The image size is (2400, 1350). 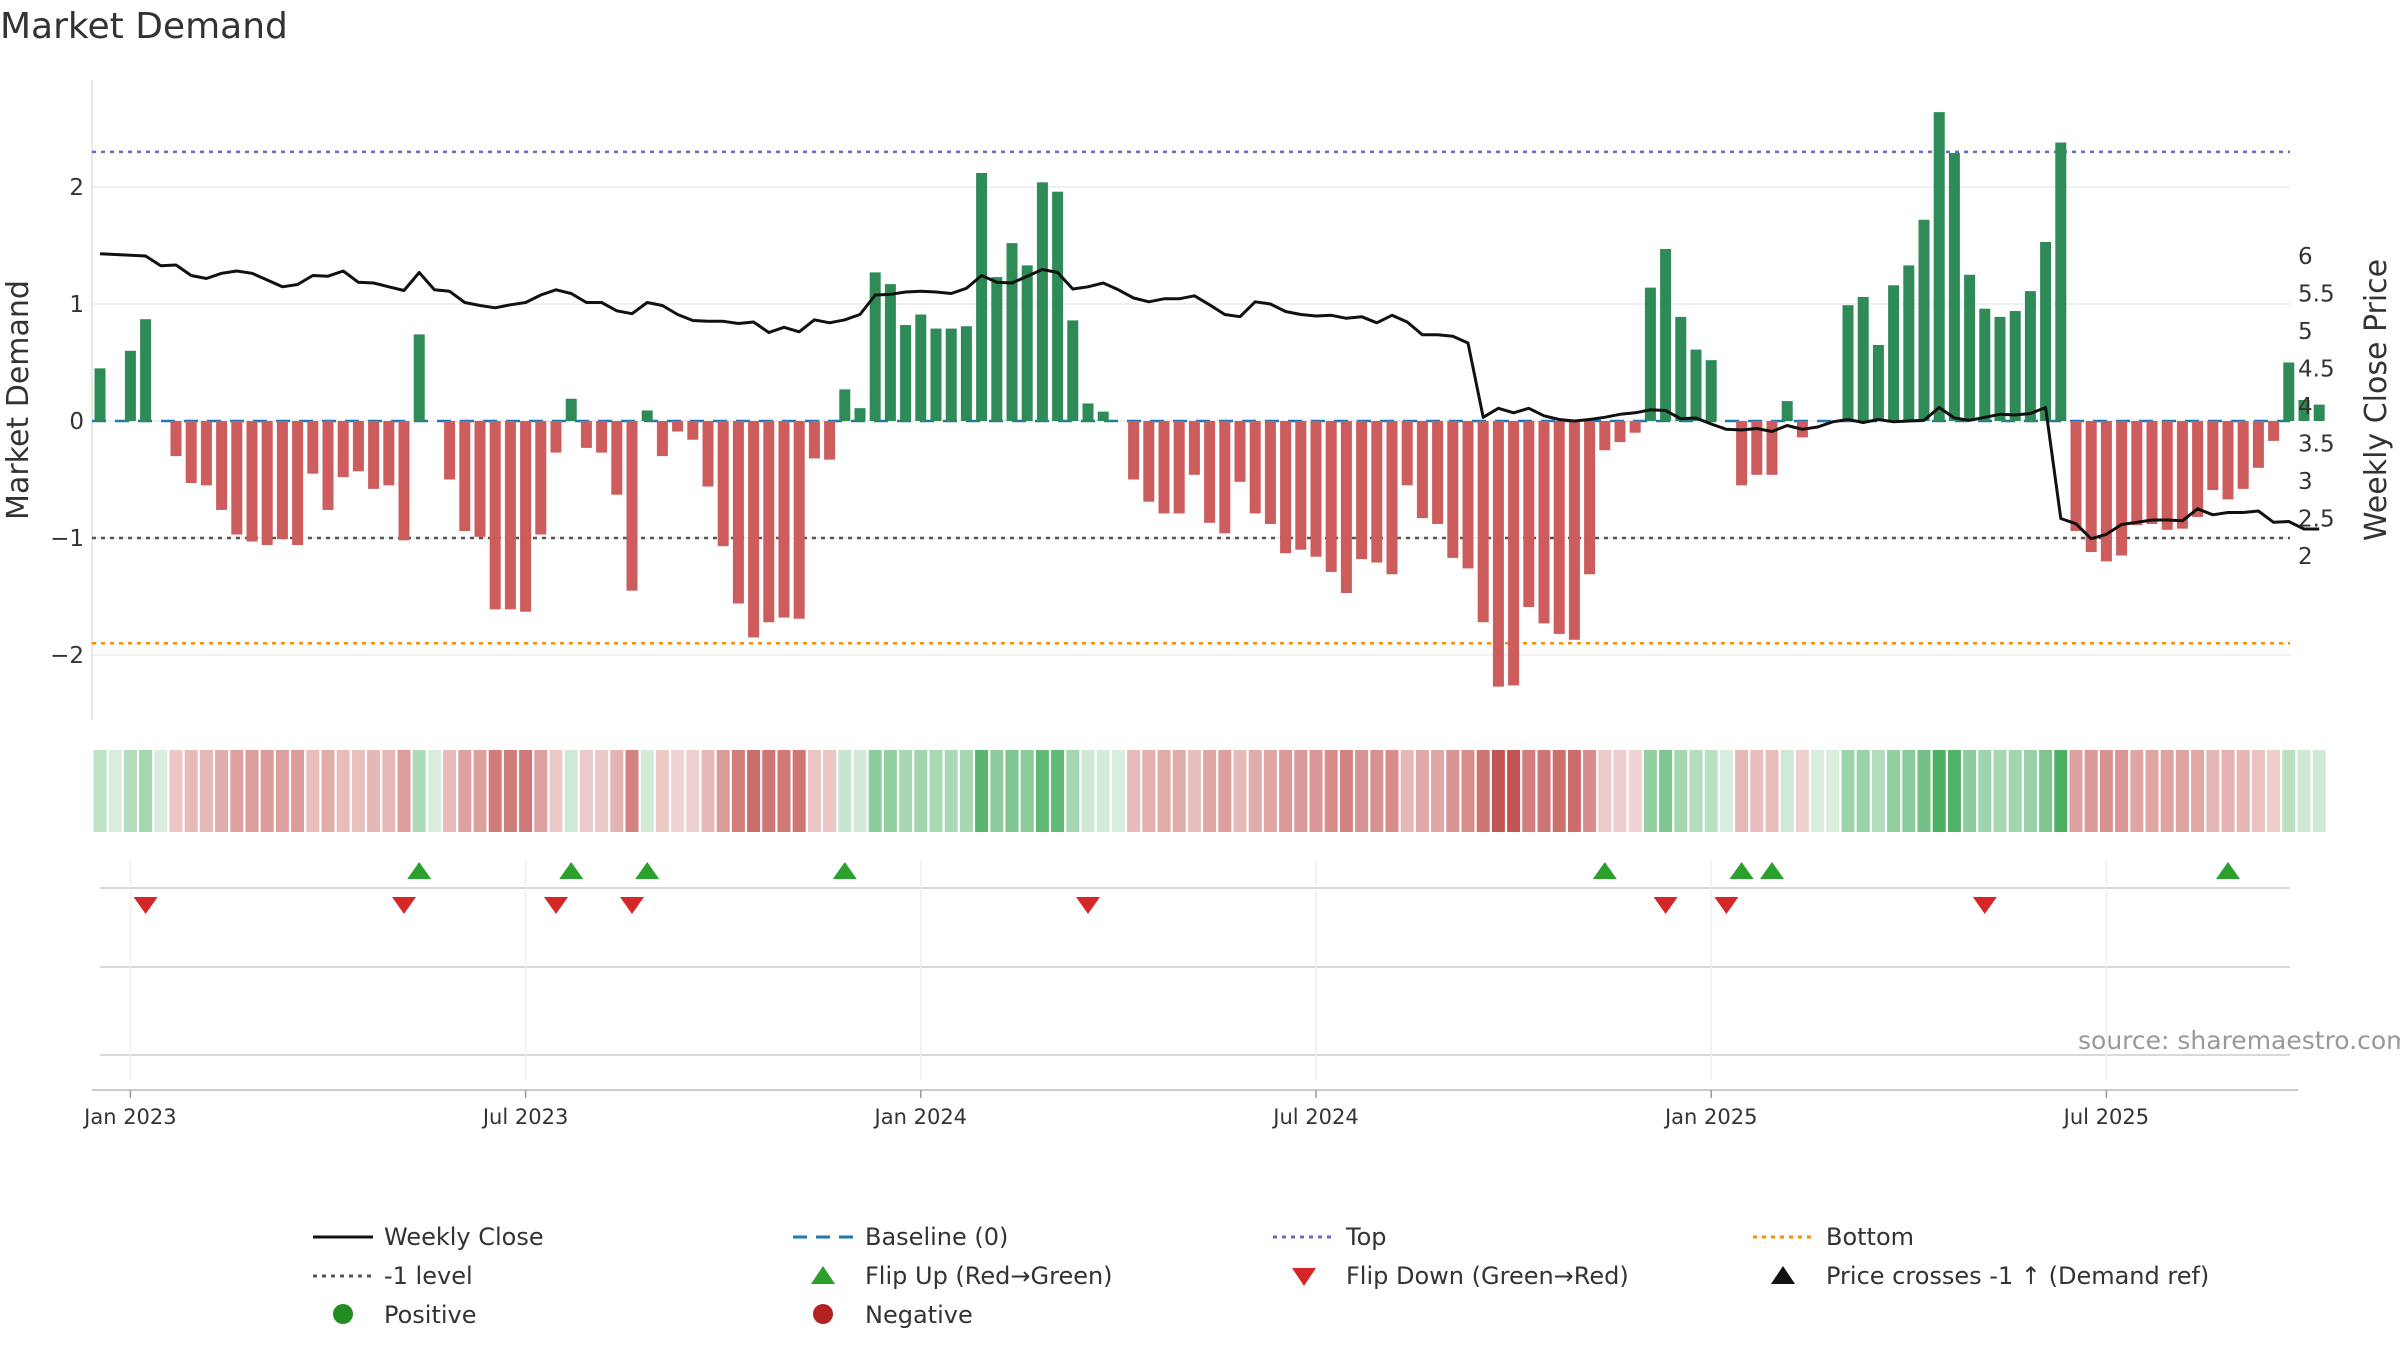 I want to click on demand-heat-strip, so click(x=1209, y=791).